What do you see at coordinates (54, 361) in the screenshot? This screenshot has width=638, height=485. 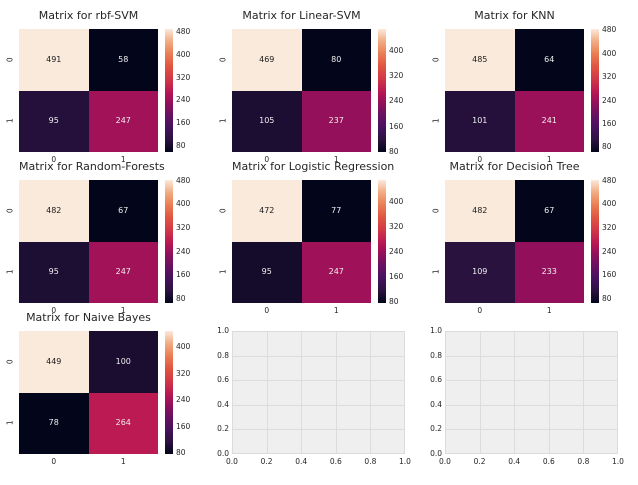 I see `cell-value: 449` at bounding box center [54, 361].